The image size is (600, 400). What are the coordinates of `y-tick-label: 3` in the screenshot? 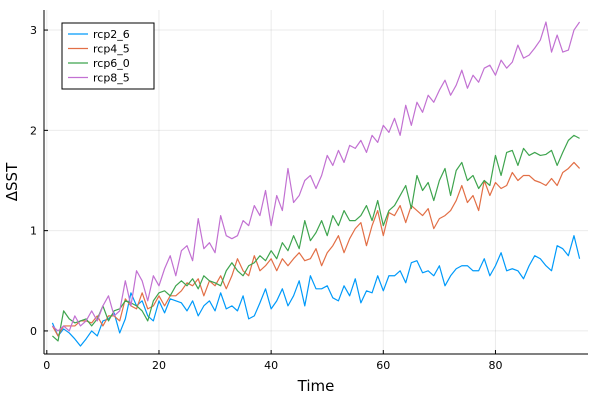 It's located at (33, 30).